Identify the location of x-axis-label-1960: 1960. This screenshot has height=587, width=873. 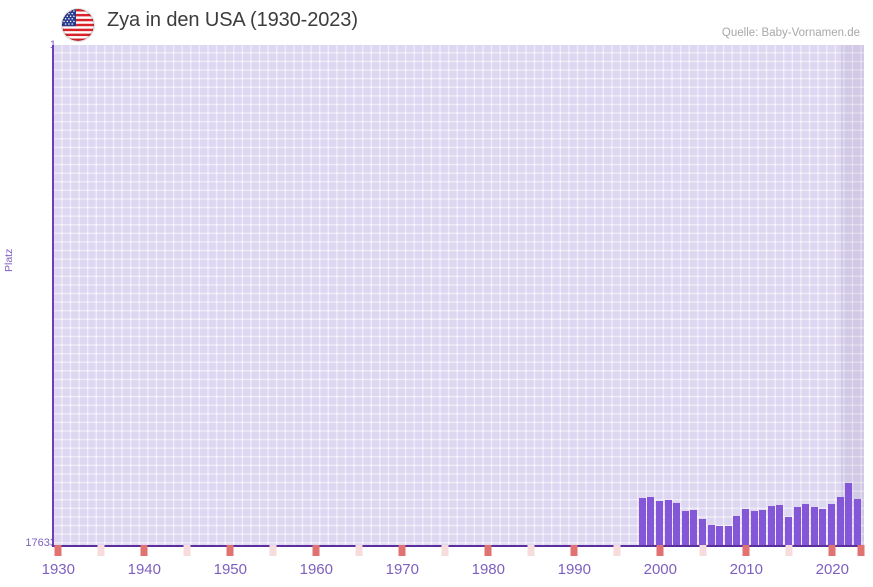
(316, 569).